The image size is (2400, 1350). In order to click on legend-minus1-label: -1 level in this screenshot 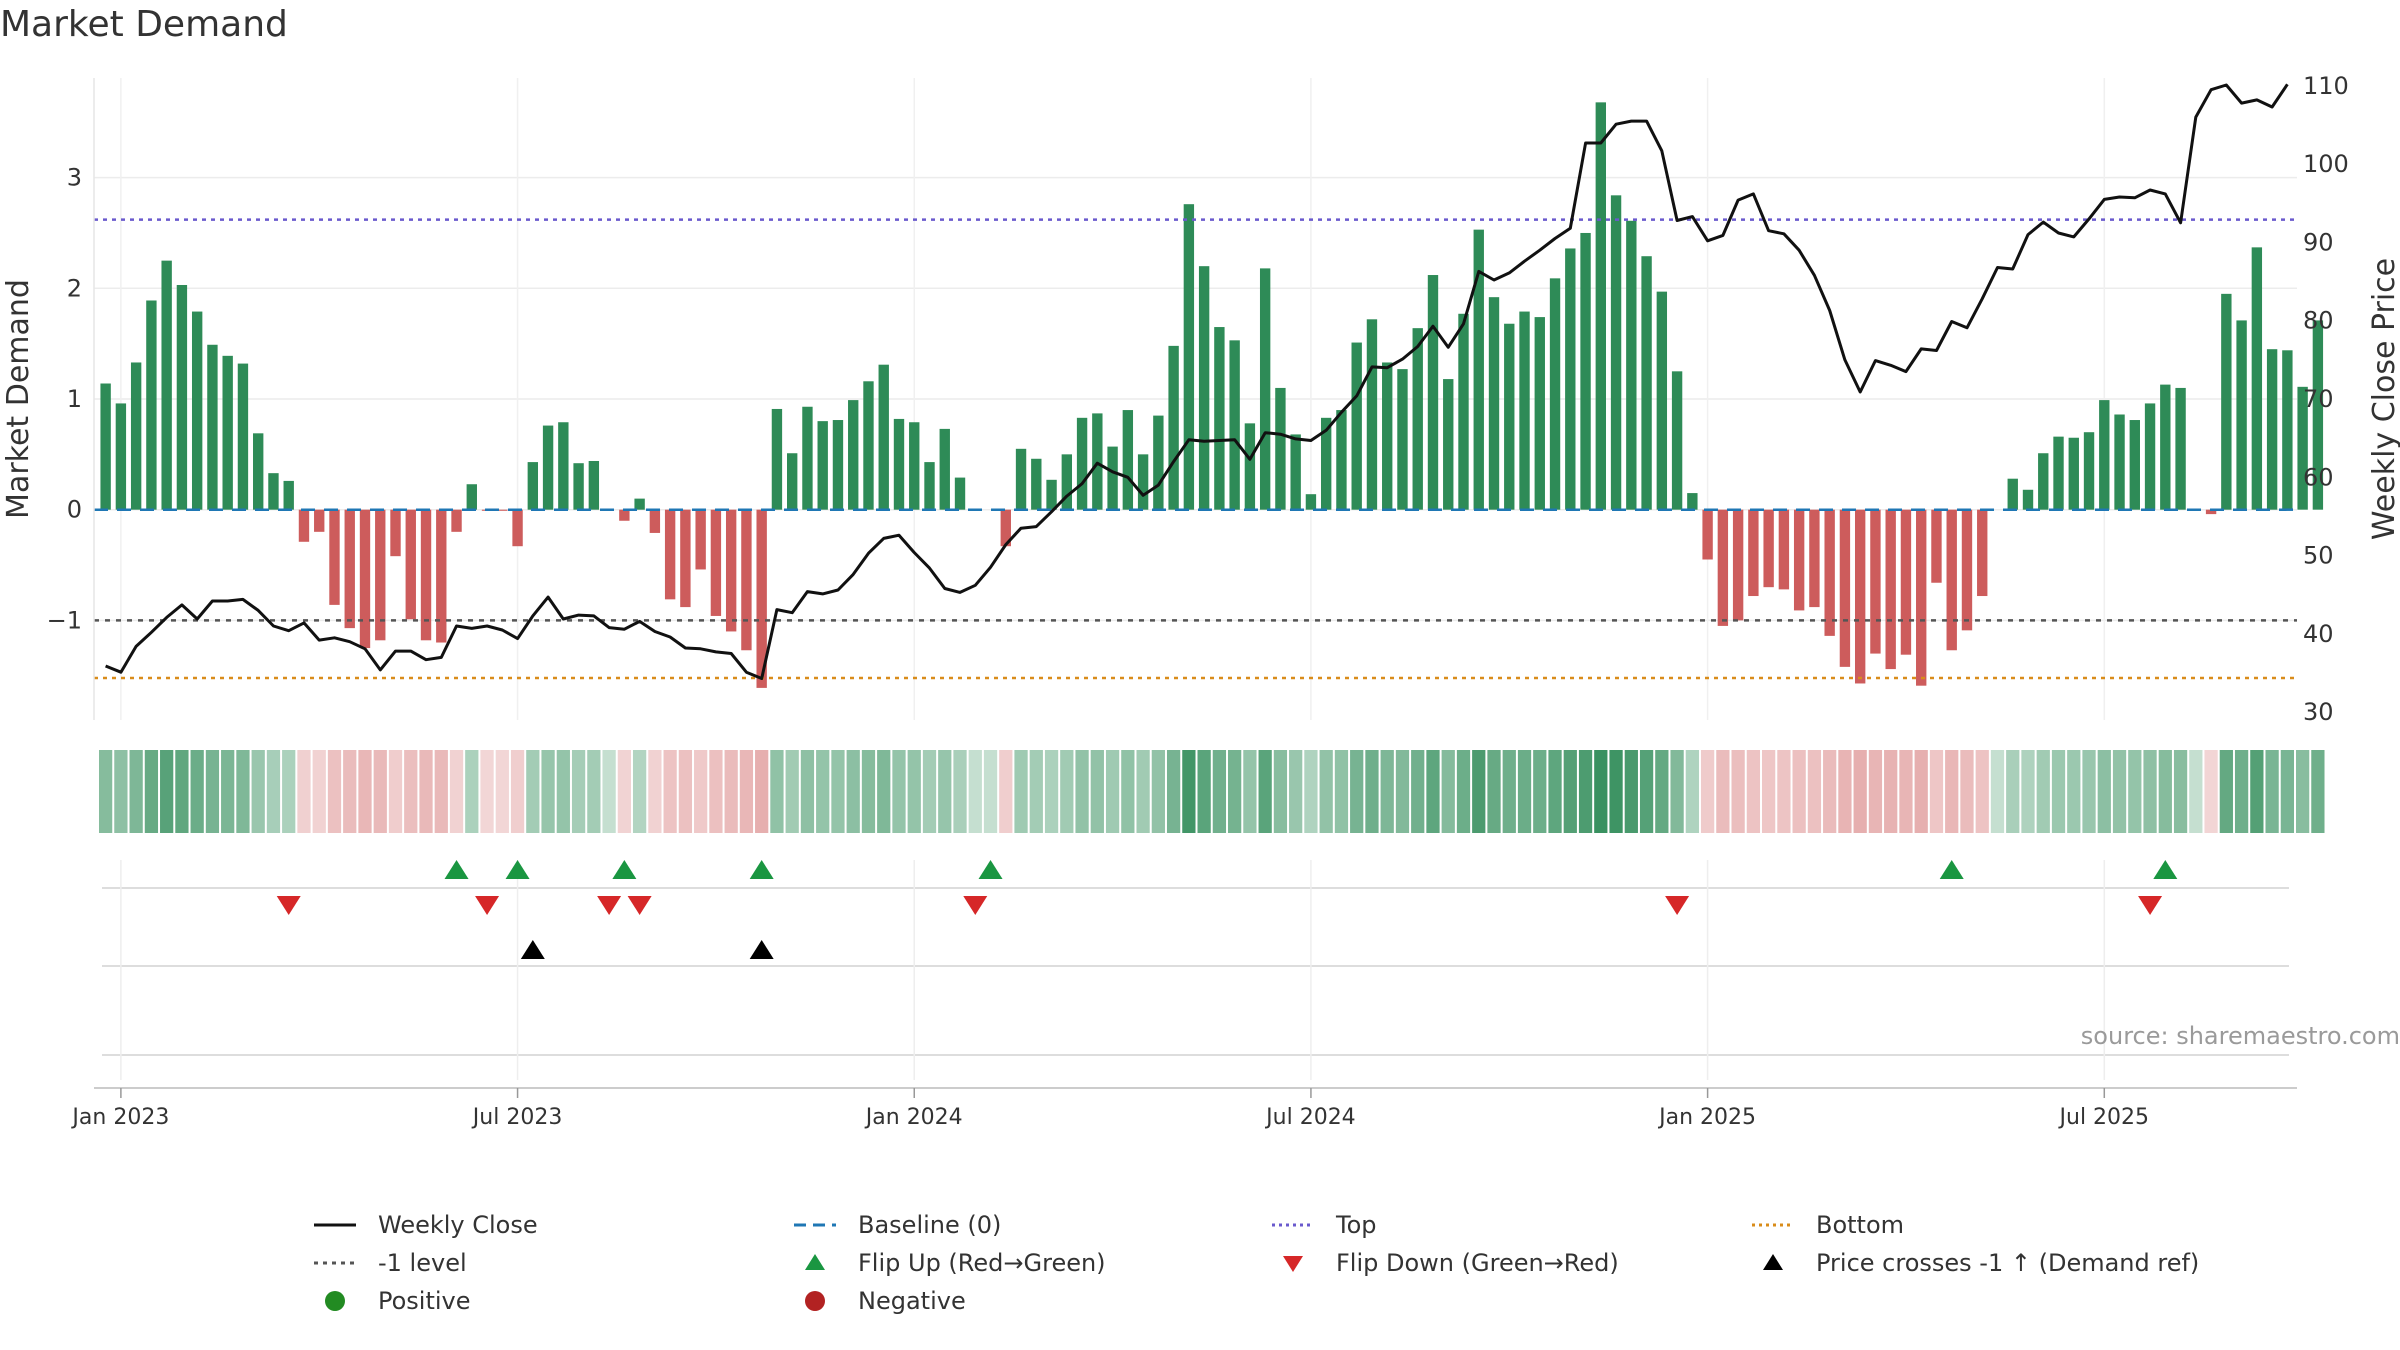, I will do `click(422, 1263)`.